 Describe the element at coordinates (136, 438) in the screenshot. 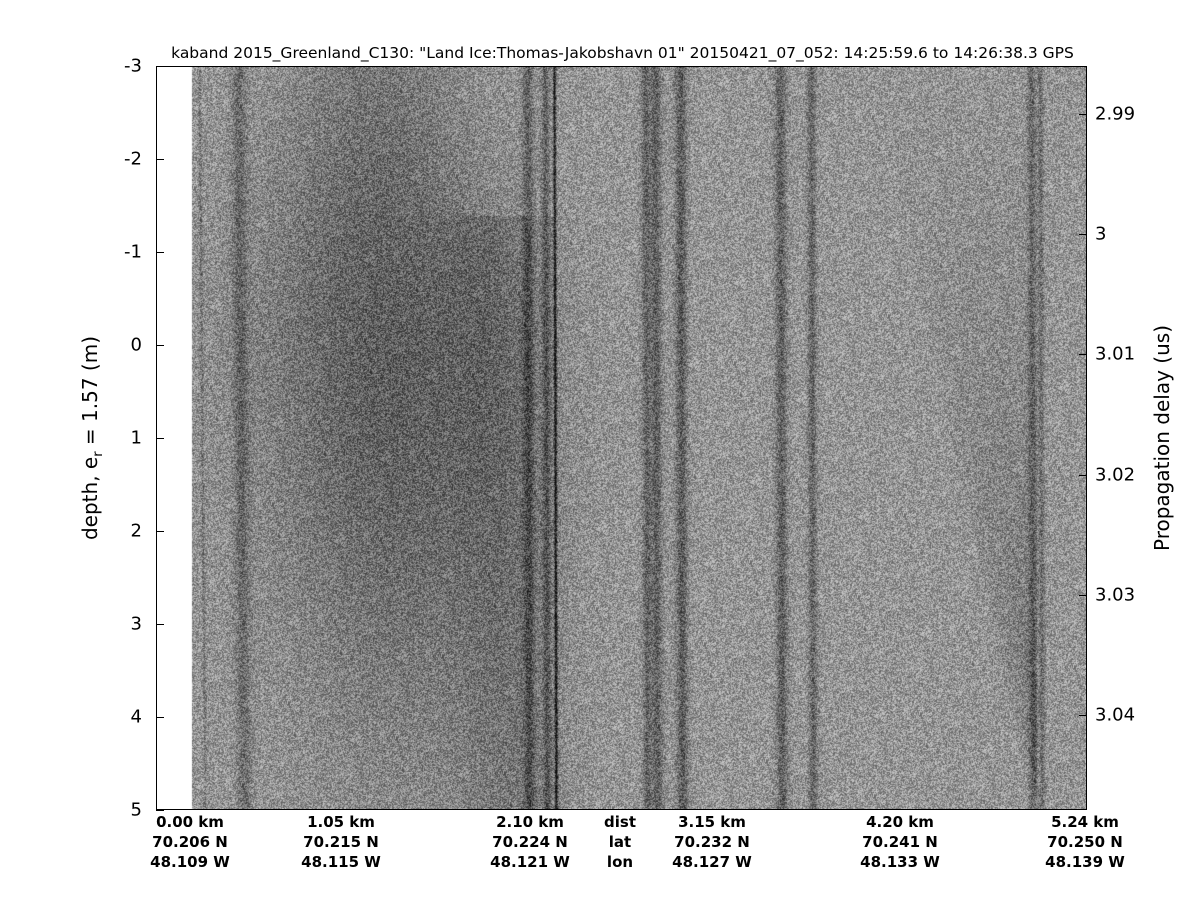

I see `y-tick-label: 1` at that location.